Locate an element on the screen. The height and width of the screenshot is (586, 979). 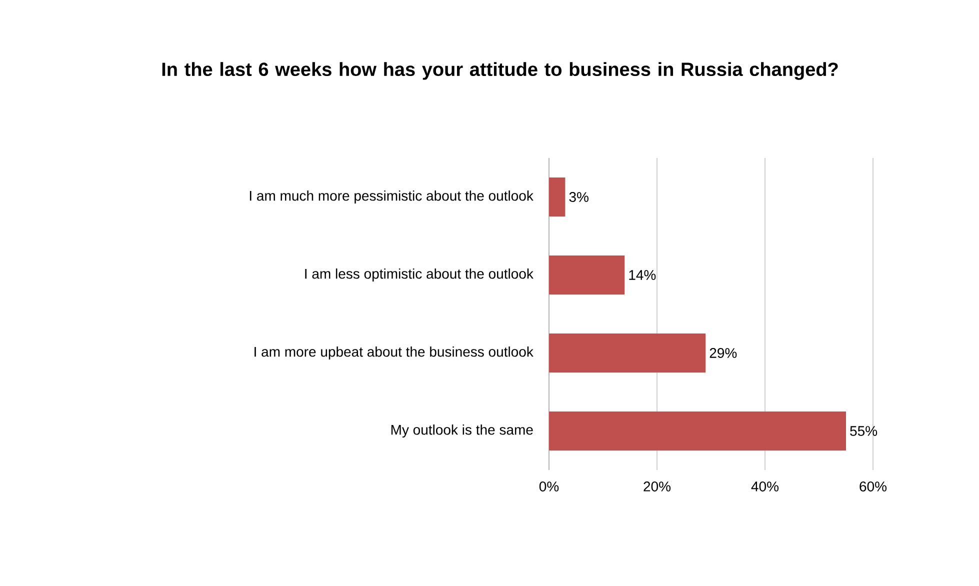
data-label: 55% is located at coordinates (864, 431).